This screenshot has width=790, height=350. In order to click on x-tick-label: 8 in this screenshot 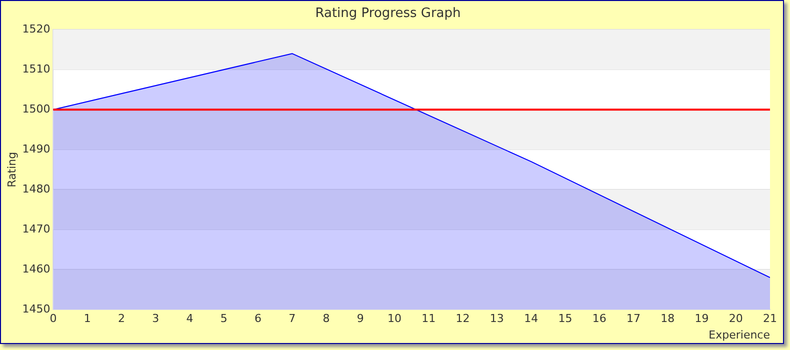, I will do `click(326, 319)`.